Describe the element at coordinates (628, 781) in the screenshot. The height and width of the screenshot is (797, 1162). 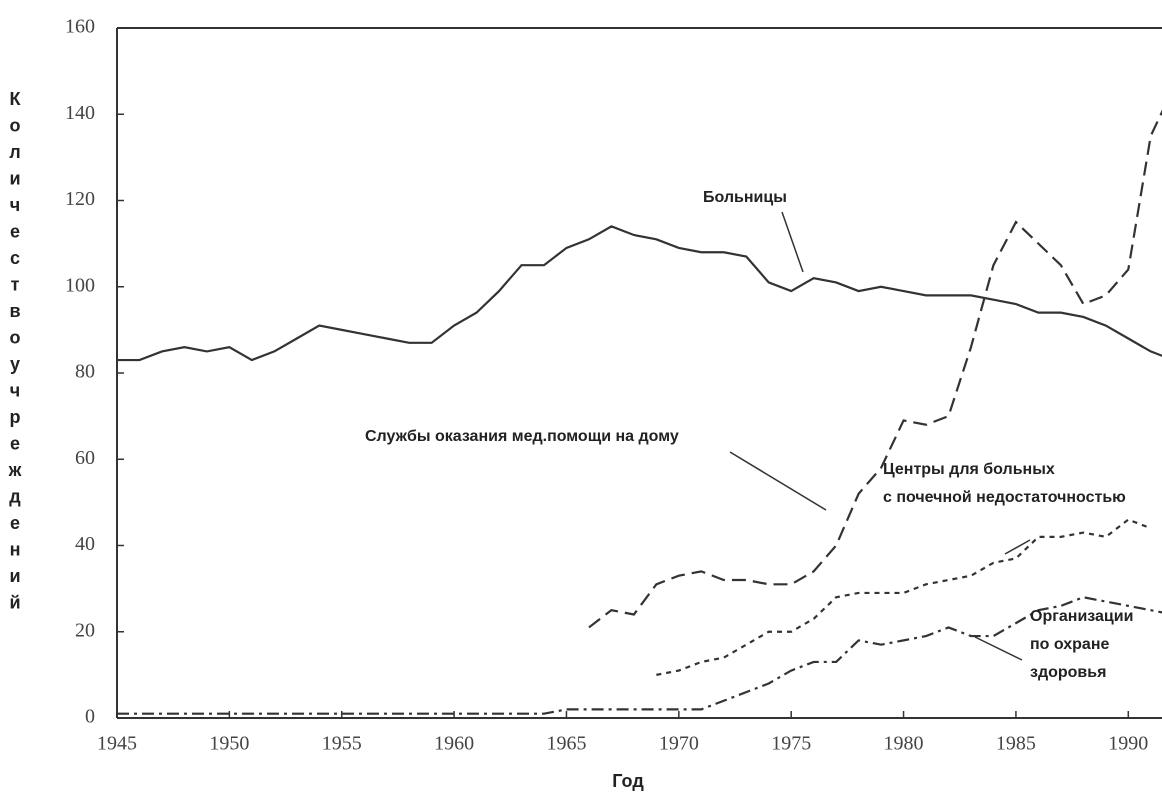
I see `x-axis-label: Год` at that location.